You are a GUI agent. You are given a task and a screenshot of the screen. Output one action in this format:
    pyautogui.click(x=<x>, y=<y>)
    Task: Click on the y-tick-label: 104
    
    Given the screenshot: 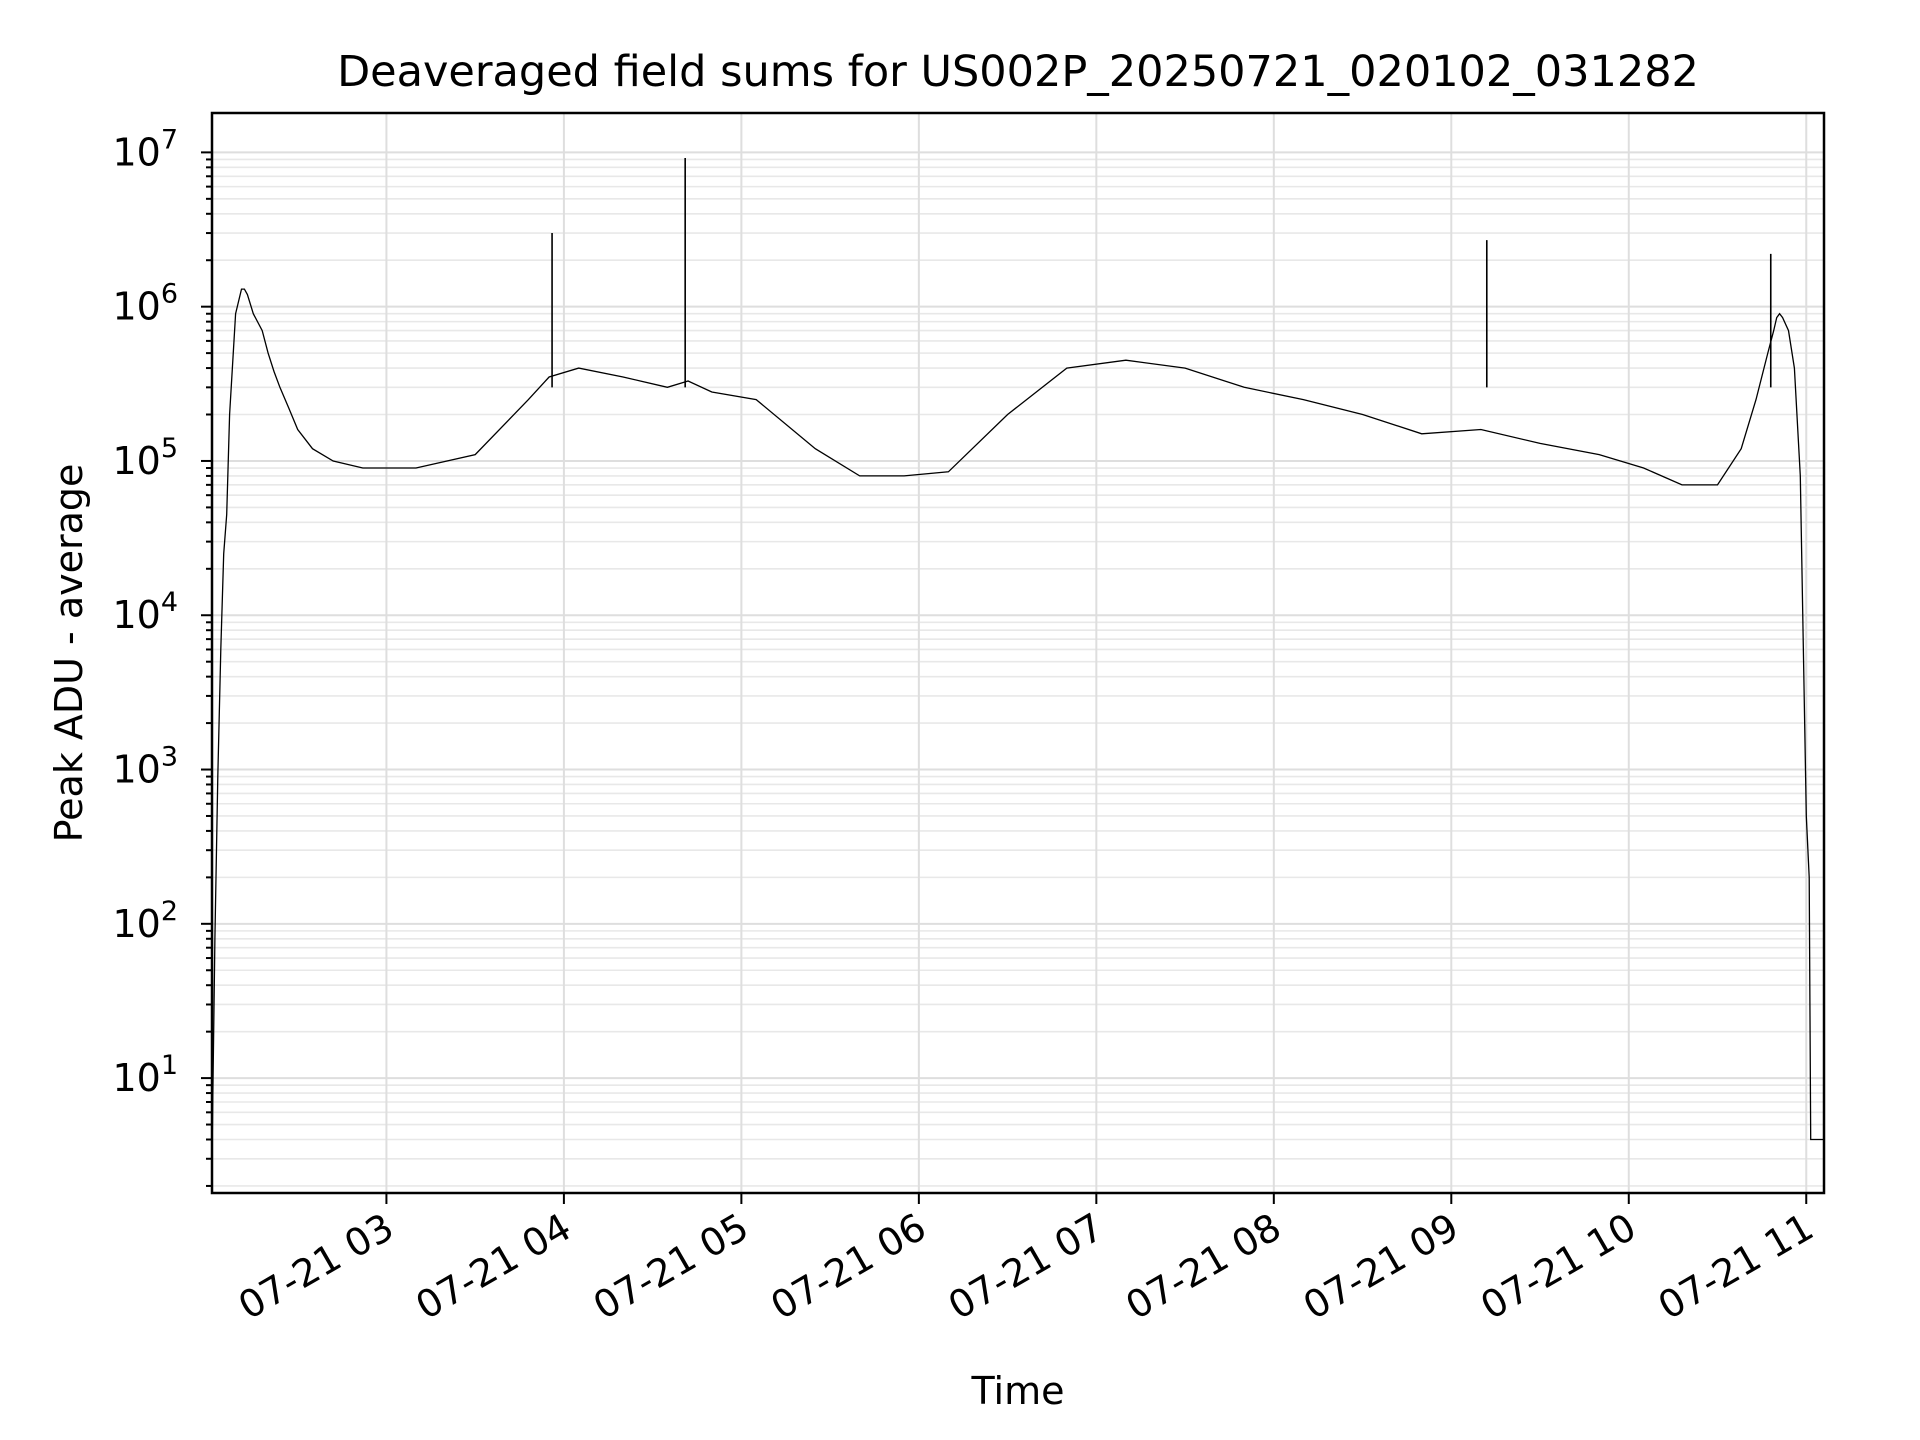 What is the action you would take?
    pyautogui.click(x=145, y=612)
    